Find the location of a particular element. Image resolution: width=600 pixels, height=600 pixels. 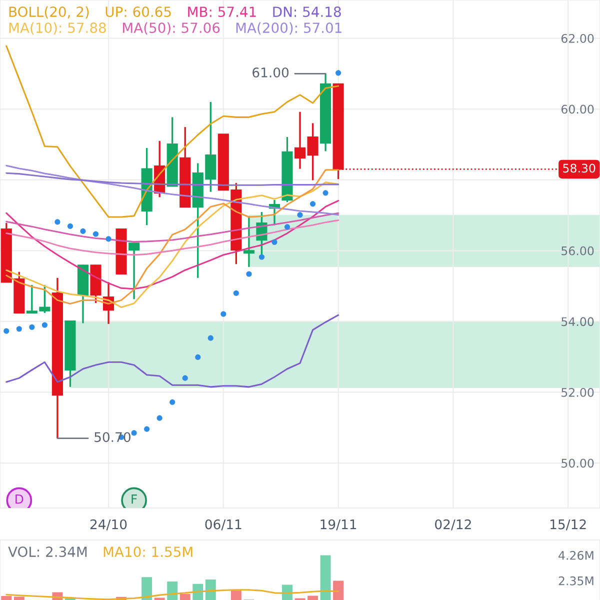

ref-line-label: 58.30 is located at coordinates (579, 168).